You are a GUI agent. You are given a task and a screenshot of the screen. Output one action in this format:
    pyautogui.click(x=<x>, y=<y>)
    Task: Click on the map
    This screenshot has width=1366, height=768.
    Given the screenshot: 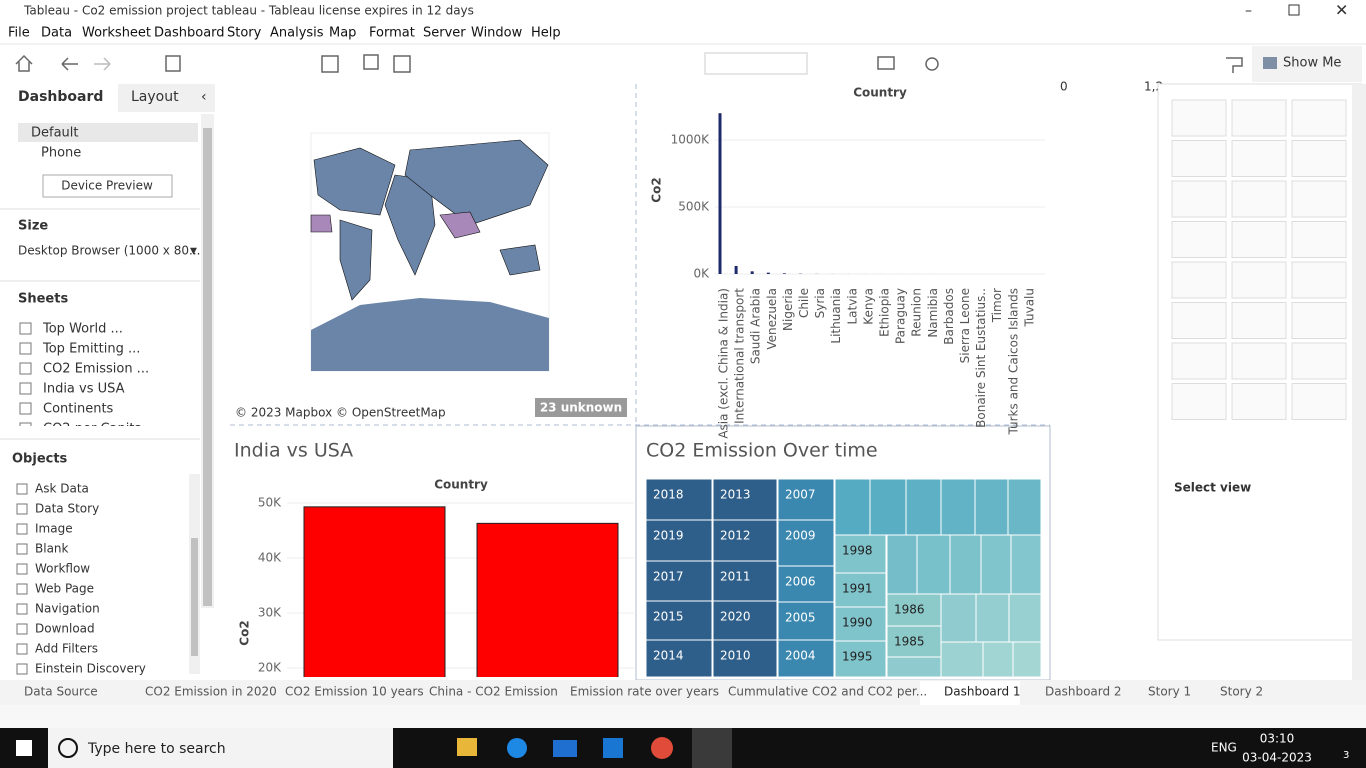 What is the action you would take?
    pyautogui.click(x=430, y=252)
    